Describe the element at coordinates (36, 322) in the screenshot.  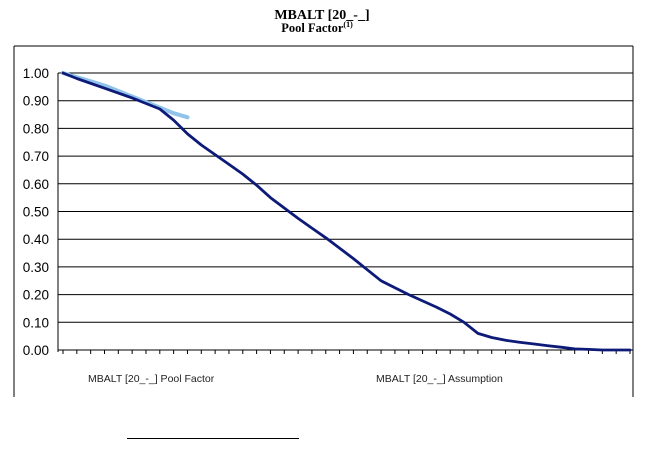
I see `y-tick-label-9: 0.10` at that location.